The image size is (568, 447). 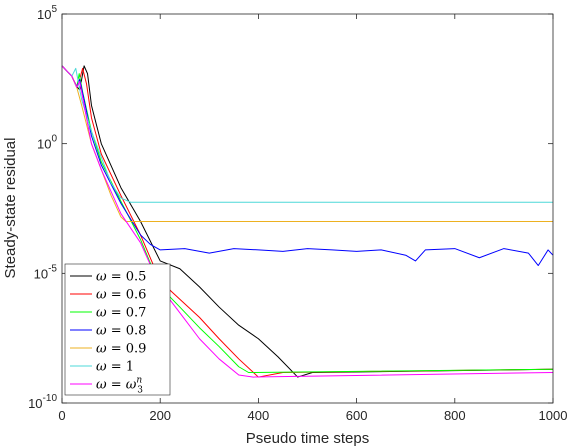 I want to click on x-tick-label: 600, so click(x=357, y=415).